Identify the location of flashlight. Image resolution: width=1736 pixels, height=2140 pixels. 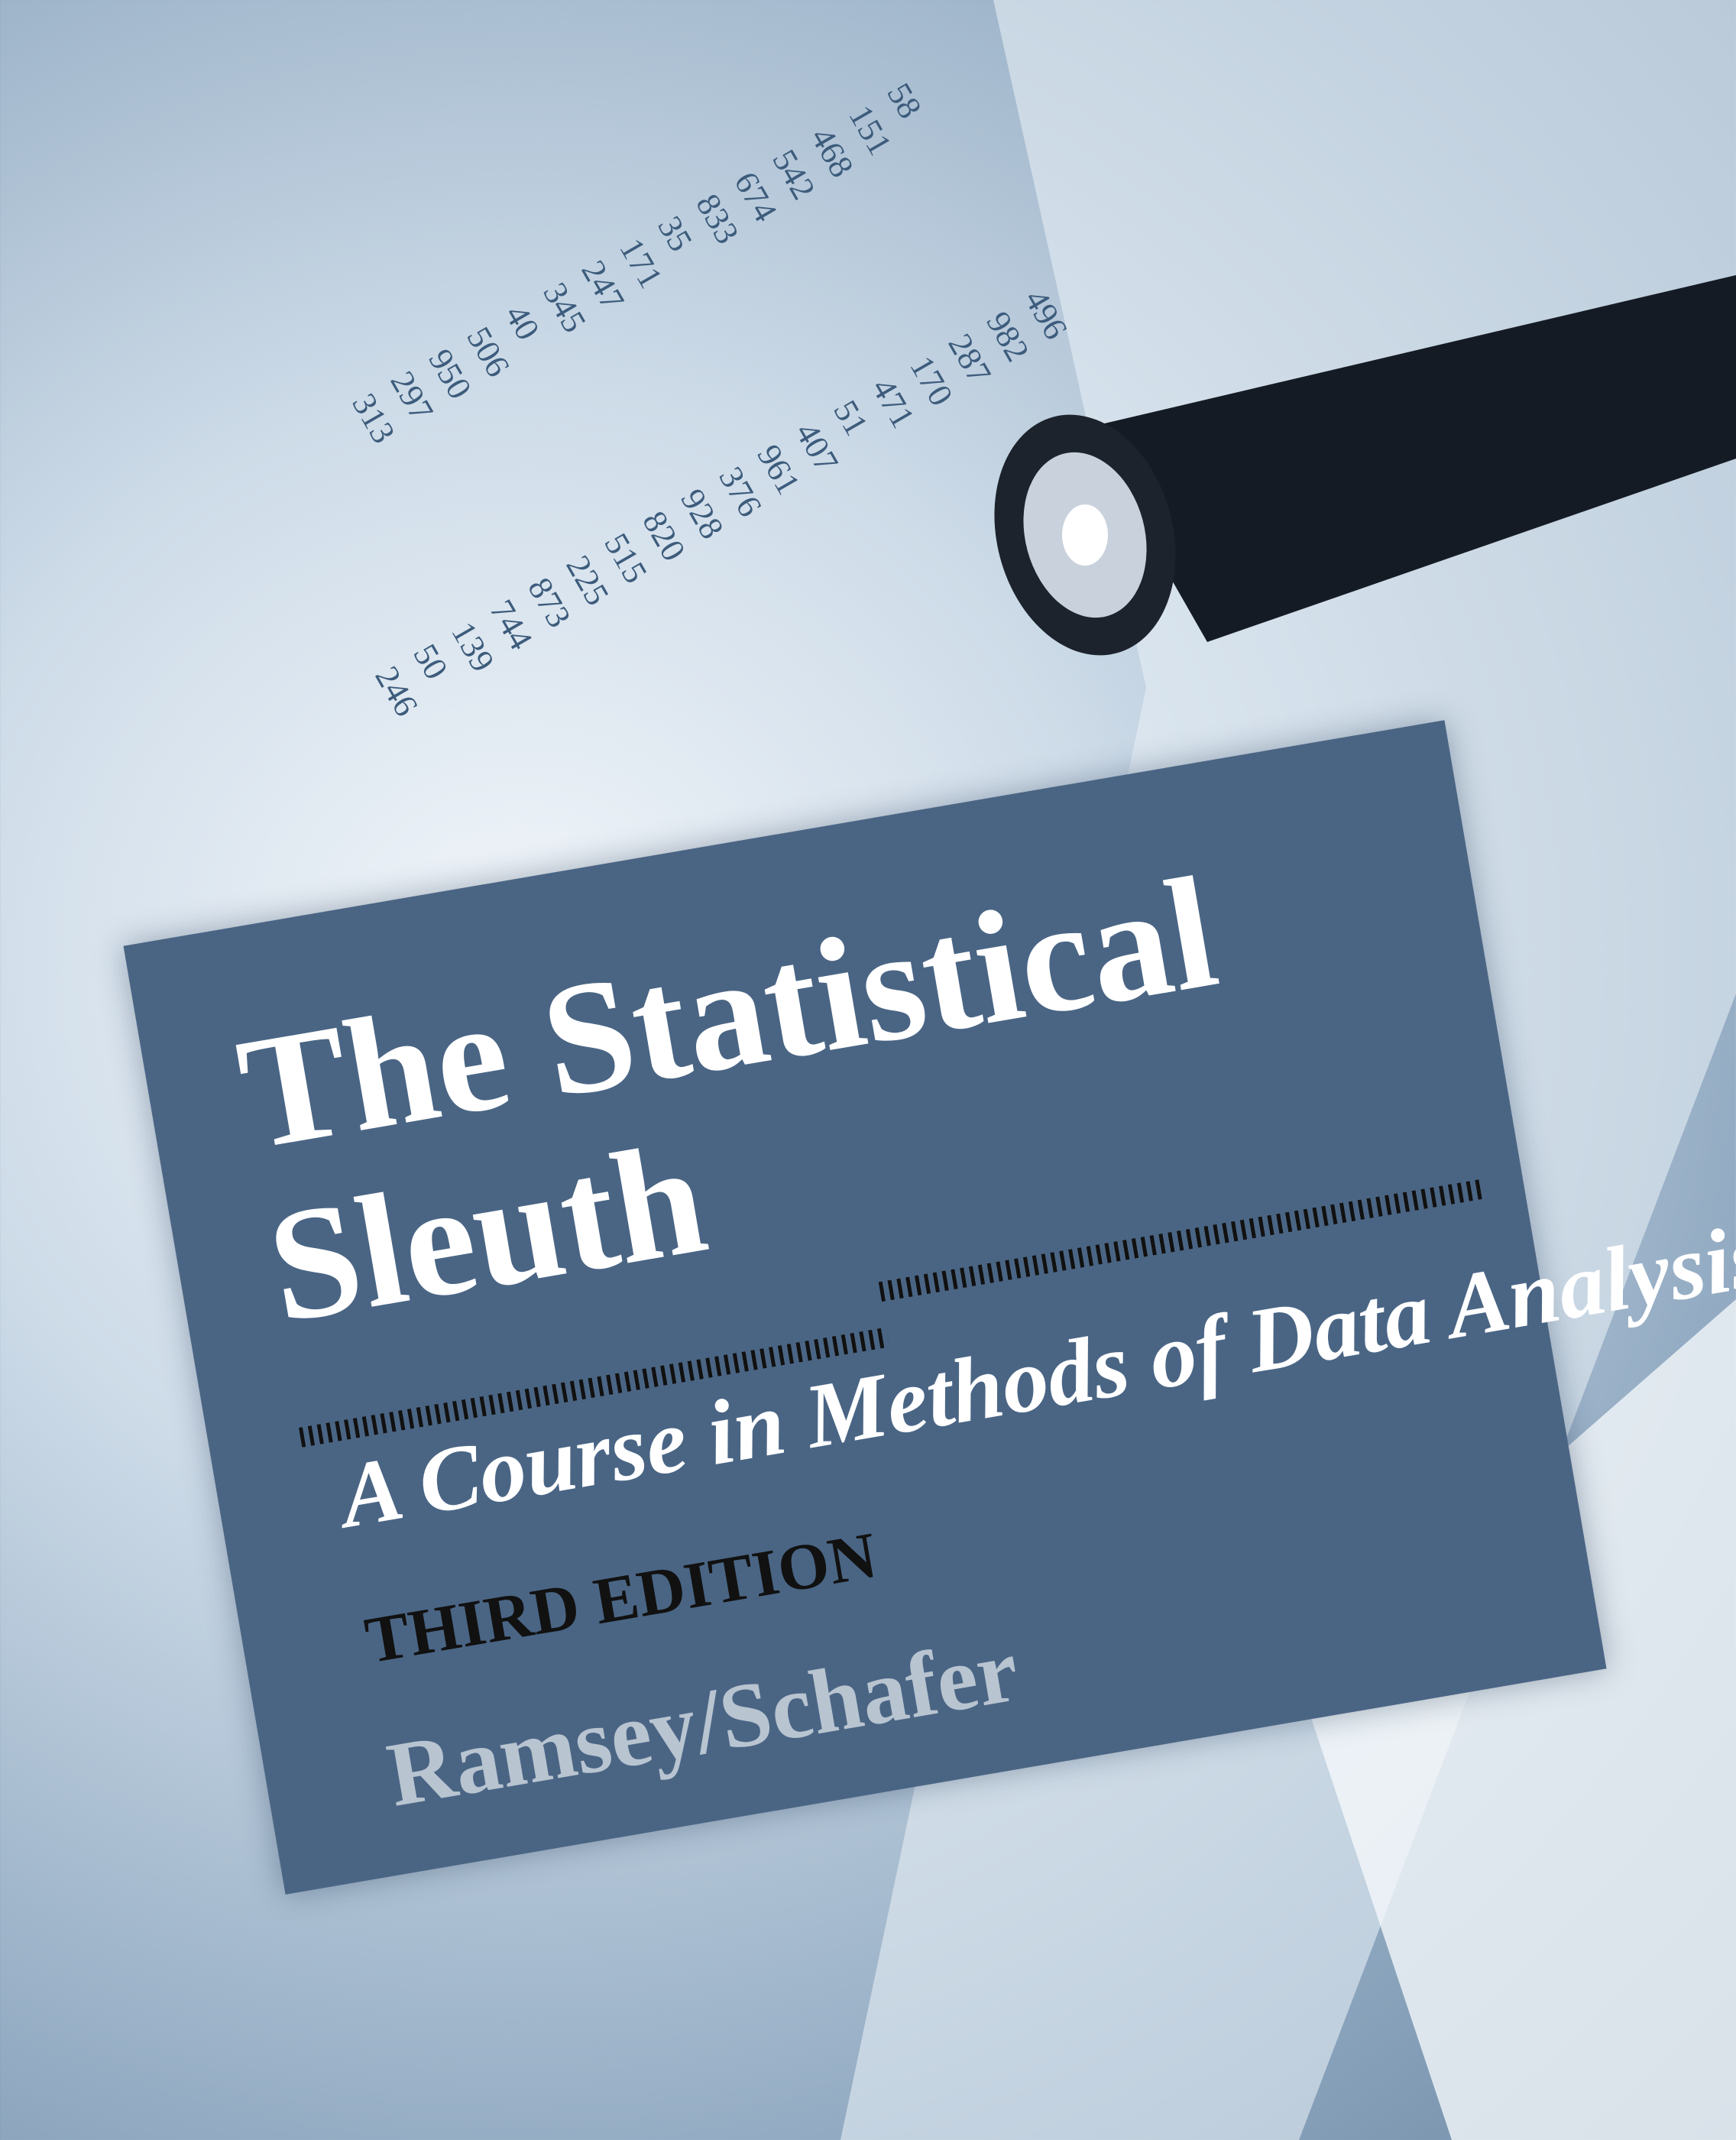
(1365, 465).